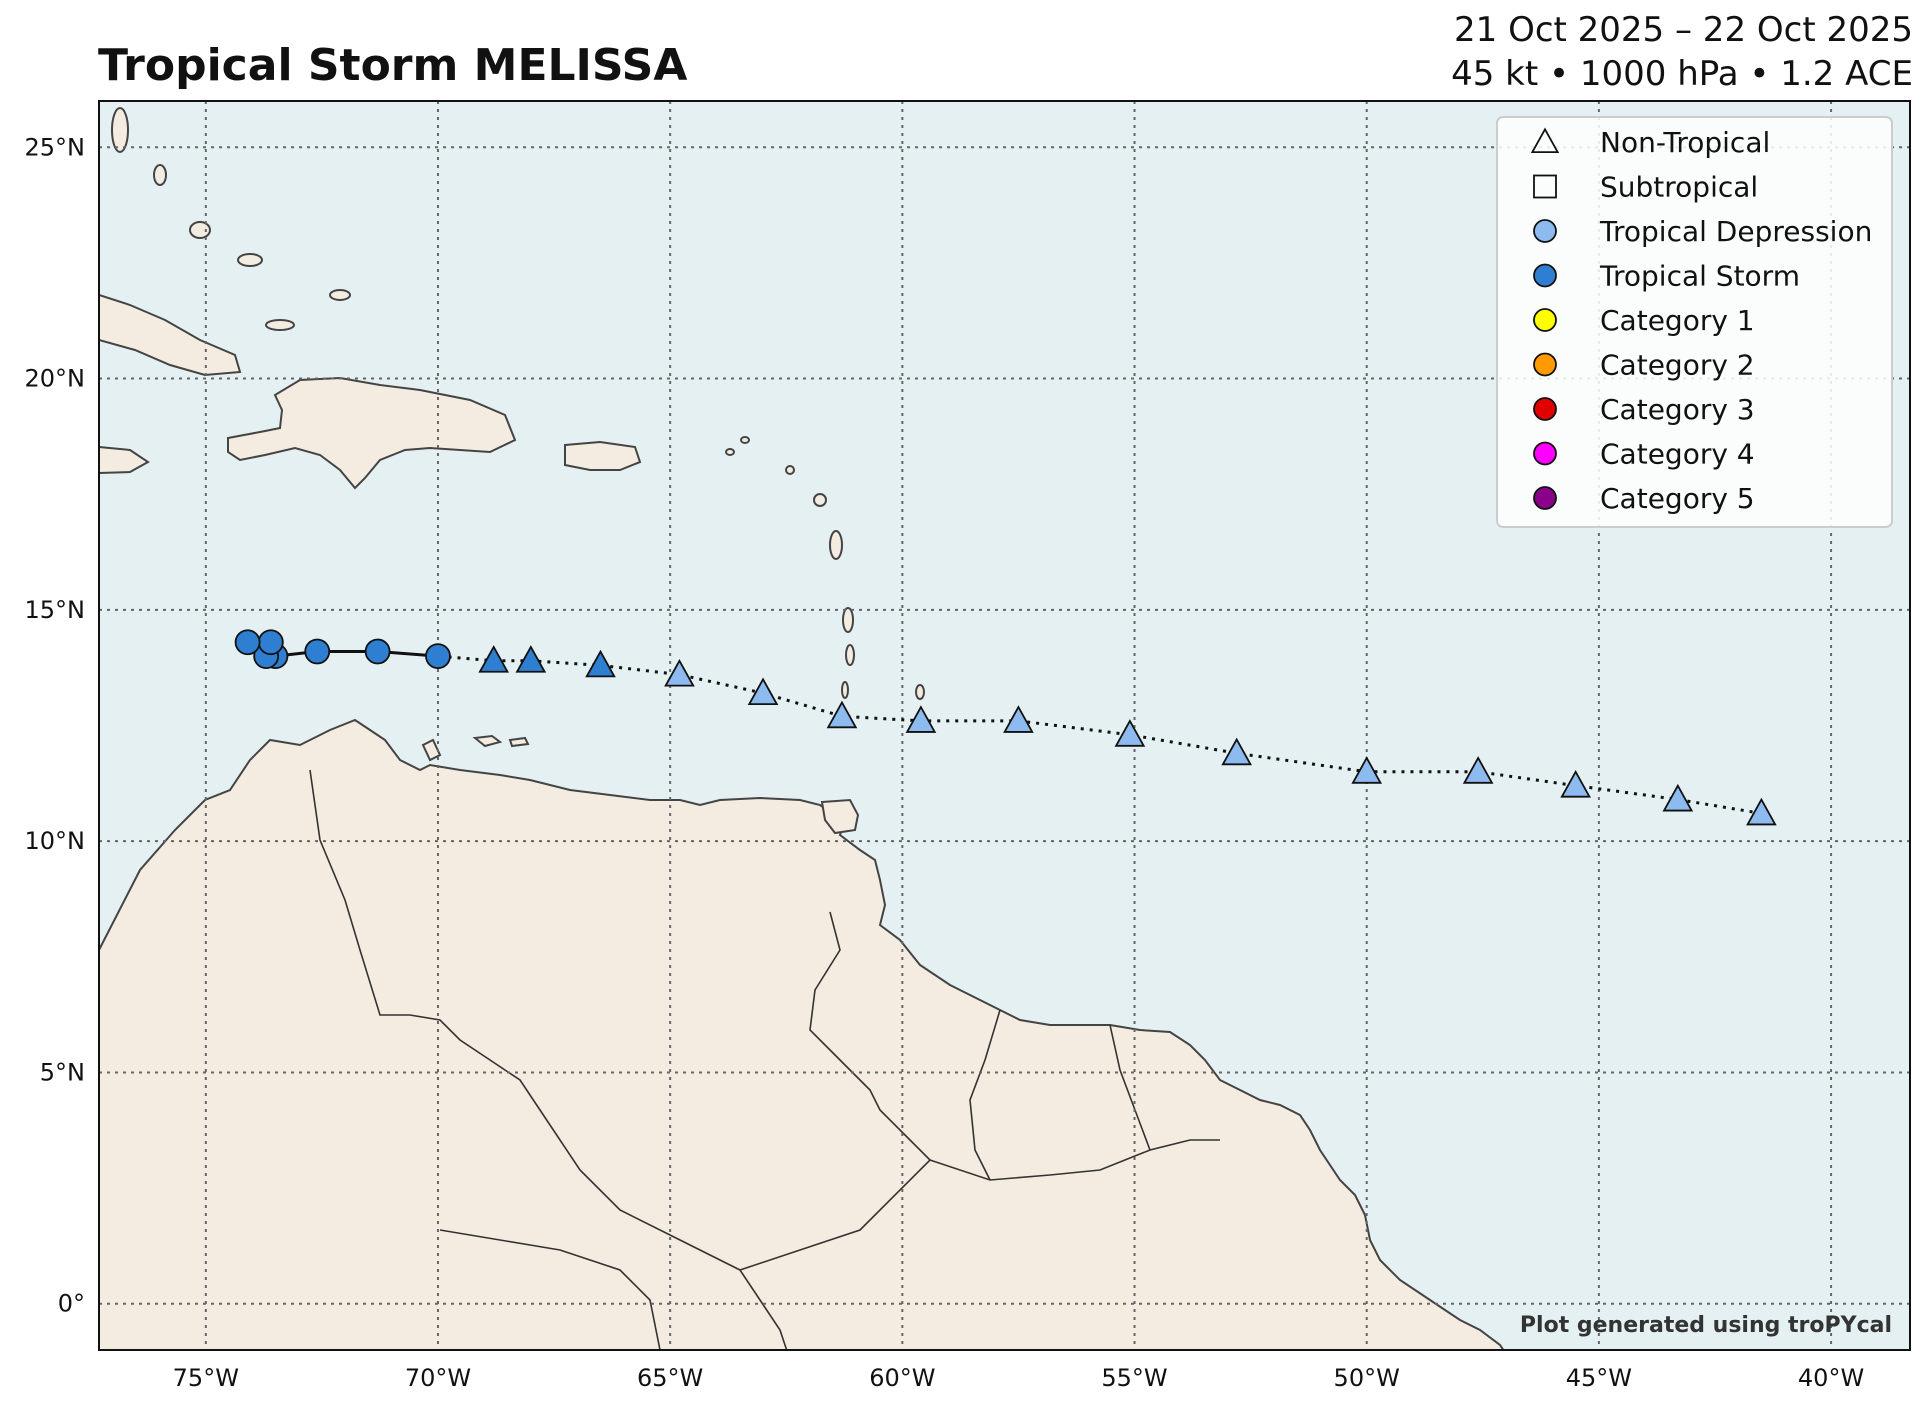 Image resolution: width=1927 pixels, height=1406 pixels. What do you see at coordinates (1134, 1378) in the screenshot?
I see `lon-tick-label: 55°W` at bounding box center [1134, 1378].